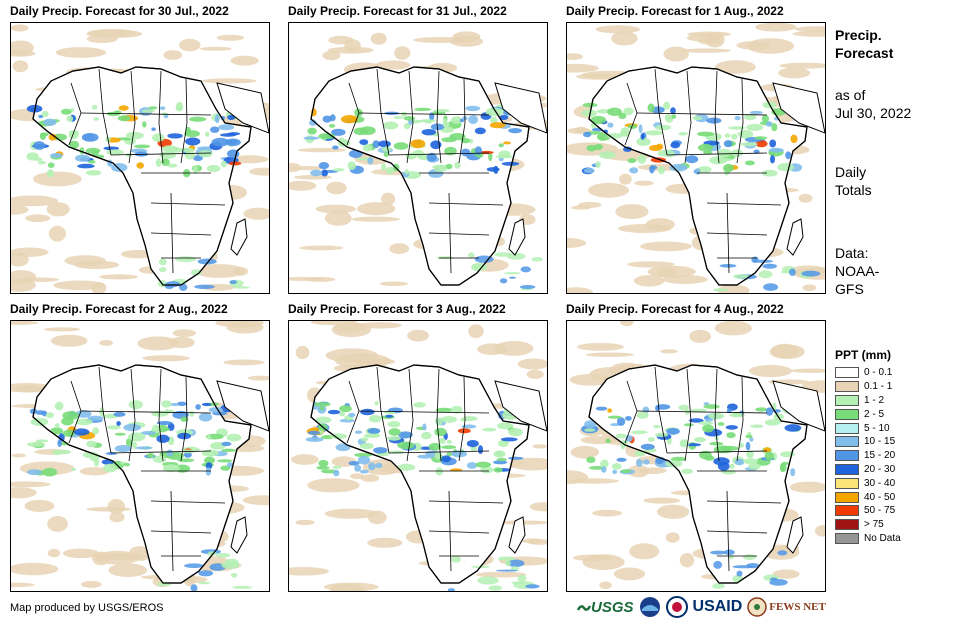 The height and width of the screenshot is (626, 967). What do you see at coordinates (517, 535) in the screenshot?
I see `madagascar` at bounding box center [517, 535].